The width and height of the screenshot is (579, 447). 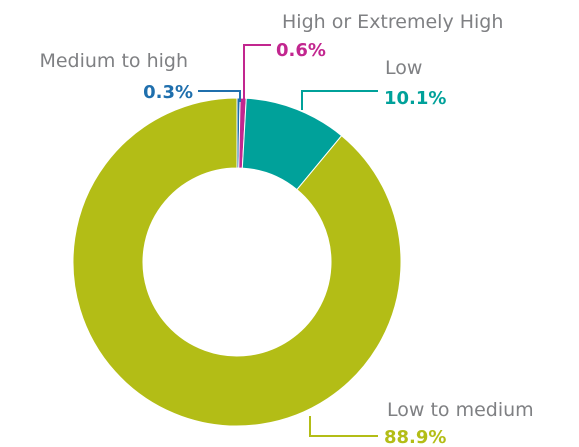 What do you see at coordinates (392, 22) in the screenshot?
I see `slice-name-high-or-extremely-high: High or Extremely High` at bounding box center [392, 22].